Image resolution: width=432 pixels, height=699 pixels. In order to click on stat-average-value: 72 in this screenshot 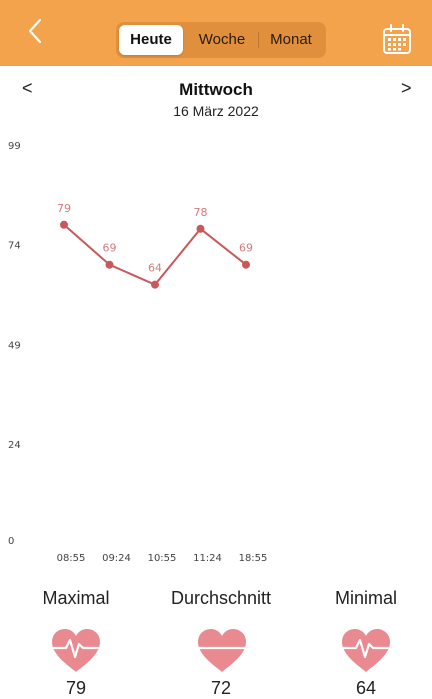, I will do `click(221, 688)`.